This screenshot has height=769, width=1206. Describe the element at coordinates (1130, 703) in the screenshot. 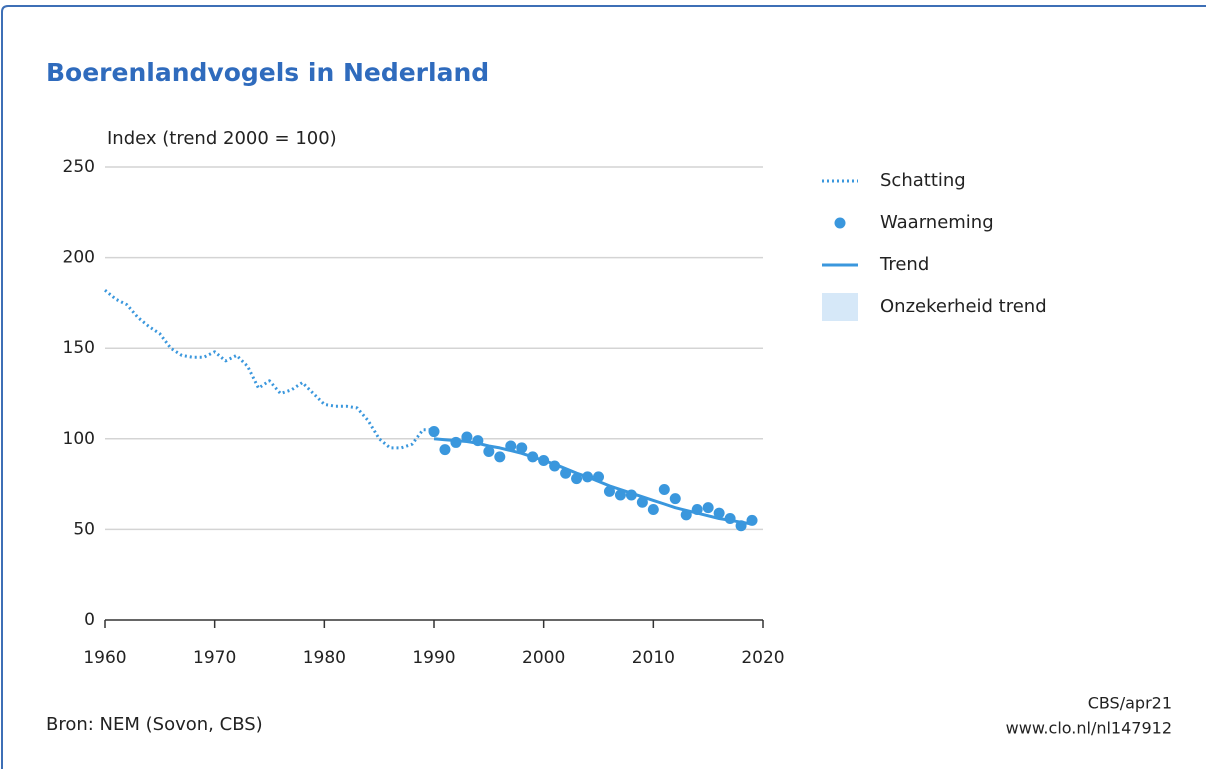

I see `note: CBS/apr21` at that location.